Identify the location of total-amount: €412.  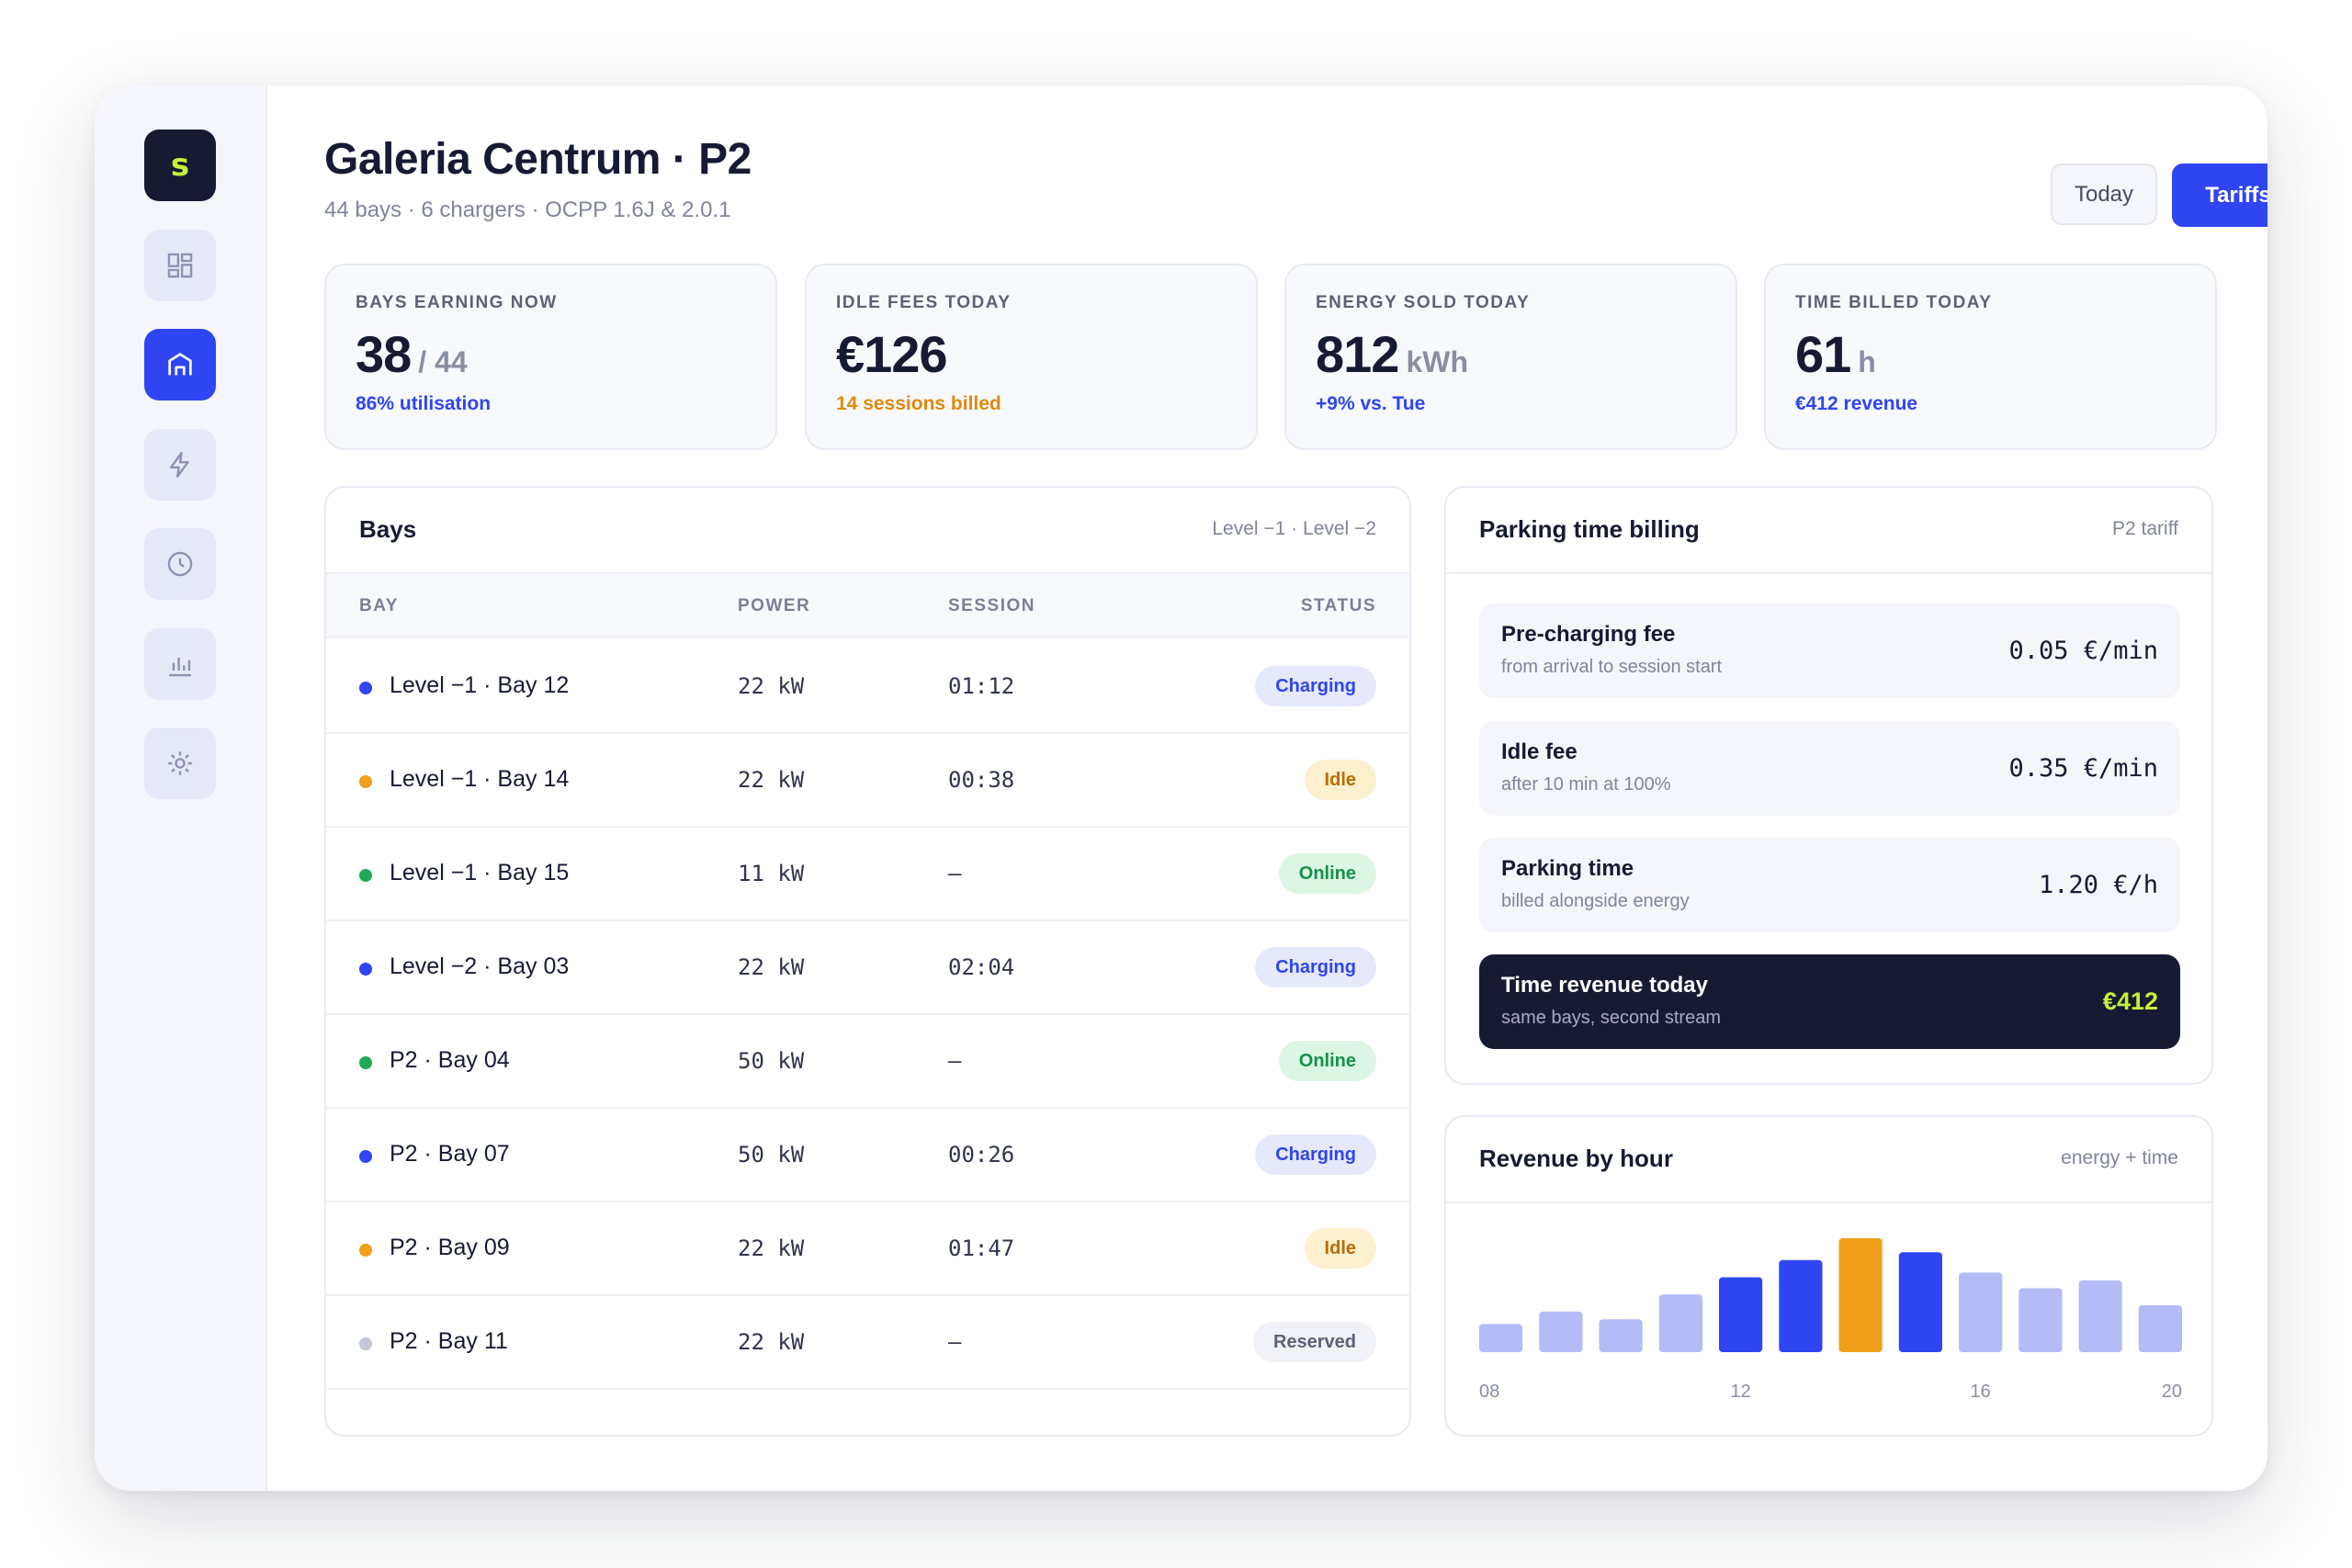
(2130, 1001).